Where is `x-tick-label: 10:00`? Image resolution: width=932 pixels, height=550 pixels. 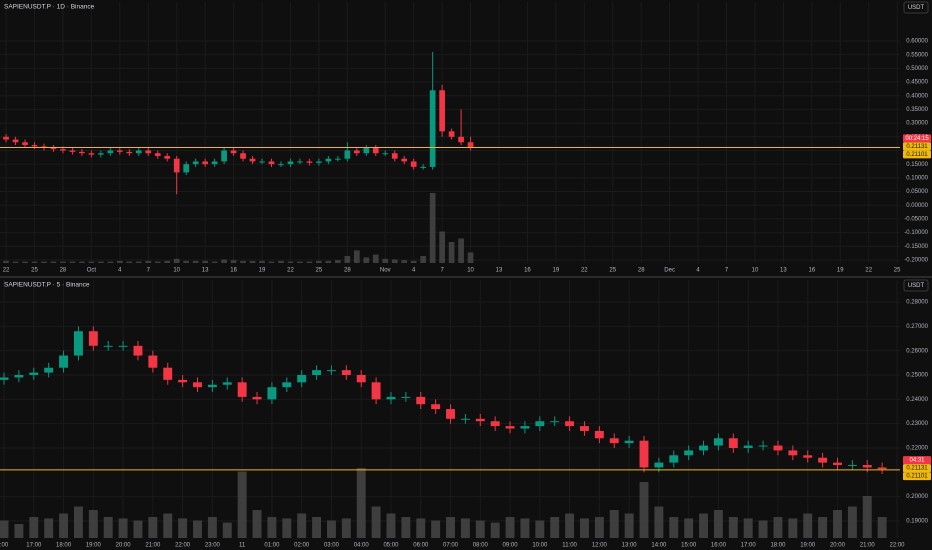 x-tick-label: 10:00 is located at coordinates (540, 546).